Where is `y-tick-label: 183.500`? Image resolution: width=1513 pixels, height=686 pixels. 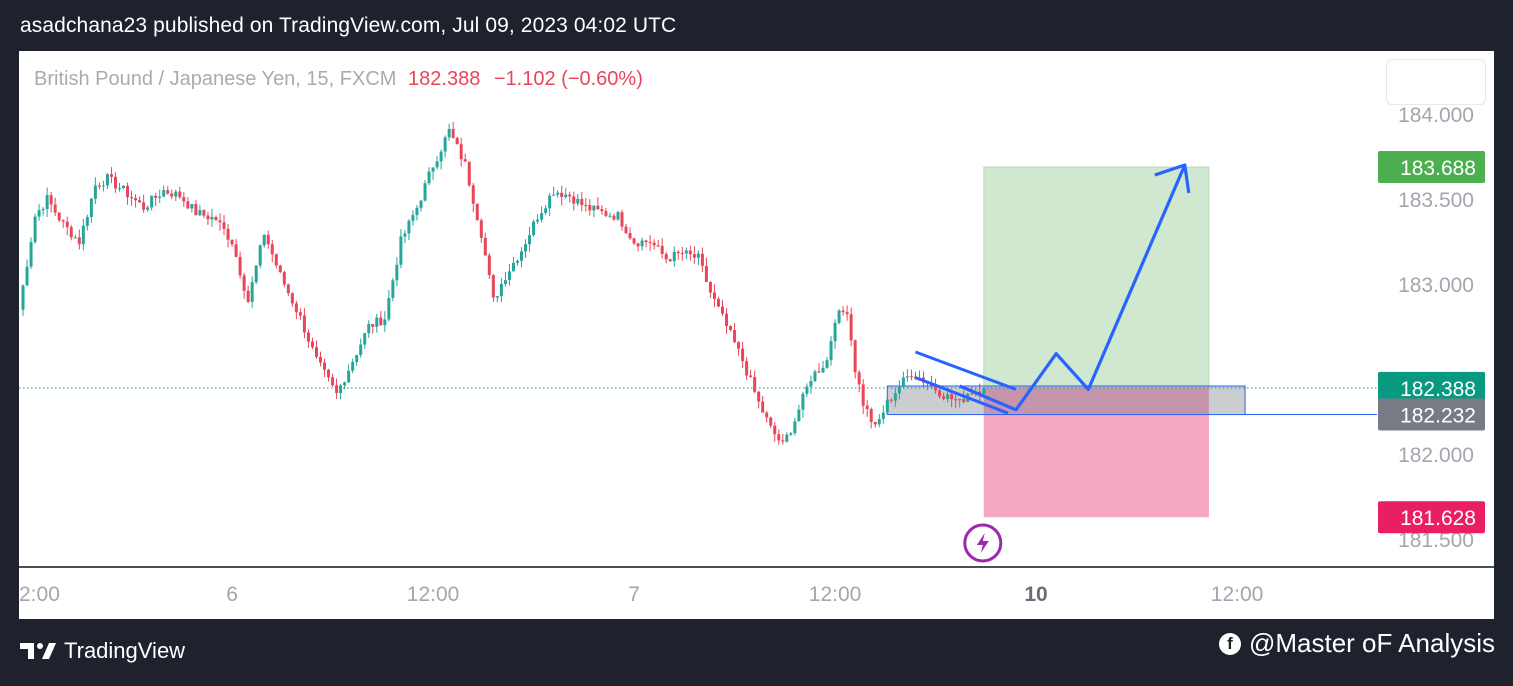 y-tick-label: 183.500 is located at coordinates (1436, 200).